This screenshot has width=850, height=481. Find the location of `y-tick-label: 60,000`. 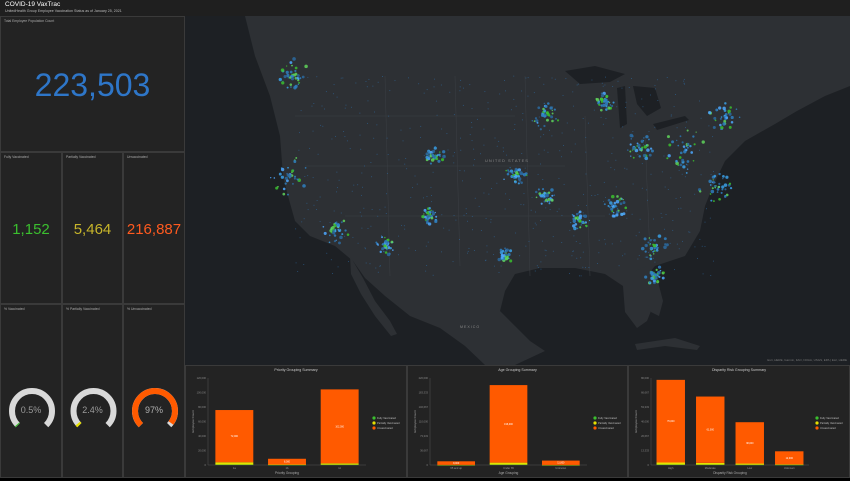

y-tick-label: 60,000 is located at coordinates (202, 422).